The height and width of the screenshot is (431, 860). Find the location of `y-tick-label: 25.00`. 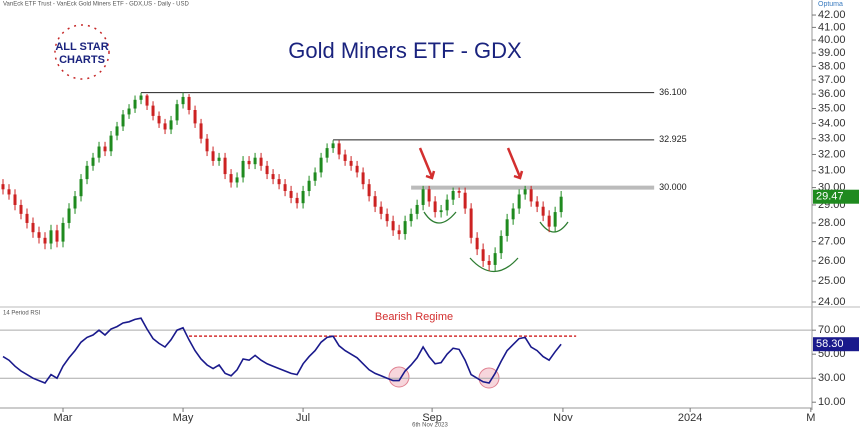

y-tick-label: 25.00 is located at coordinates (832, 281).